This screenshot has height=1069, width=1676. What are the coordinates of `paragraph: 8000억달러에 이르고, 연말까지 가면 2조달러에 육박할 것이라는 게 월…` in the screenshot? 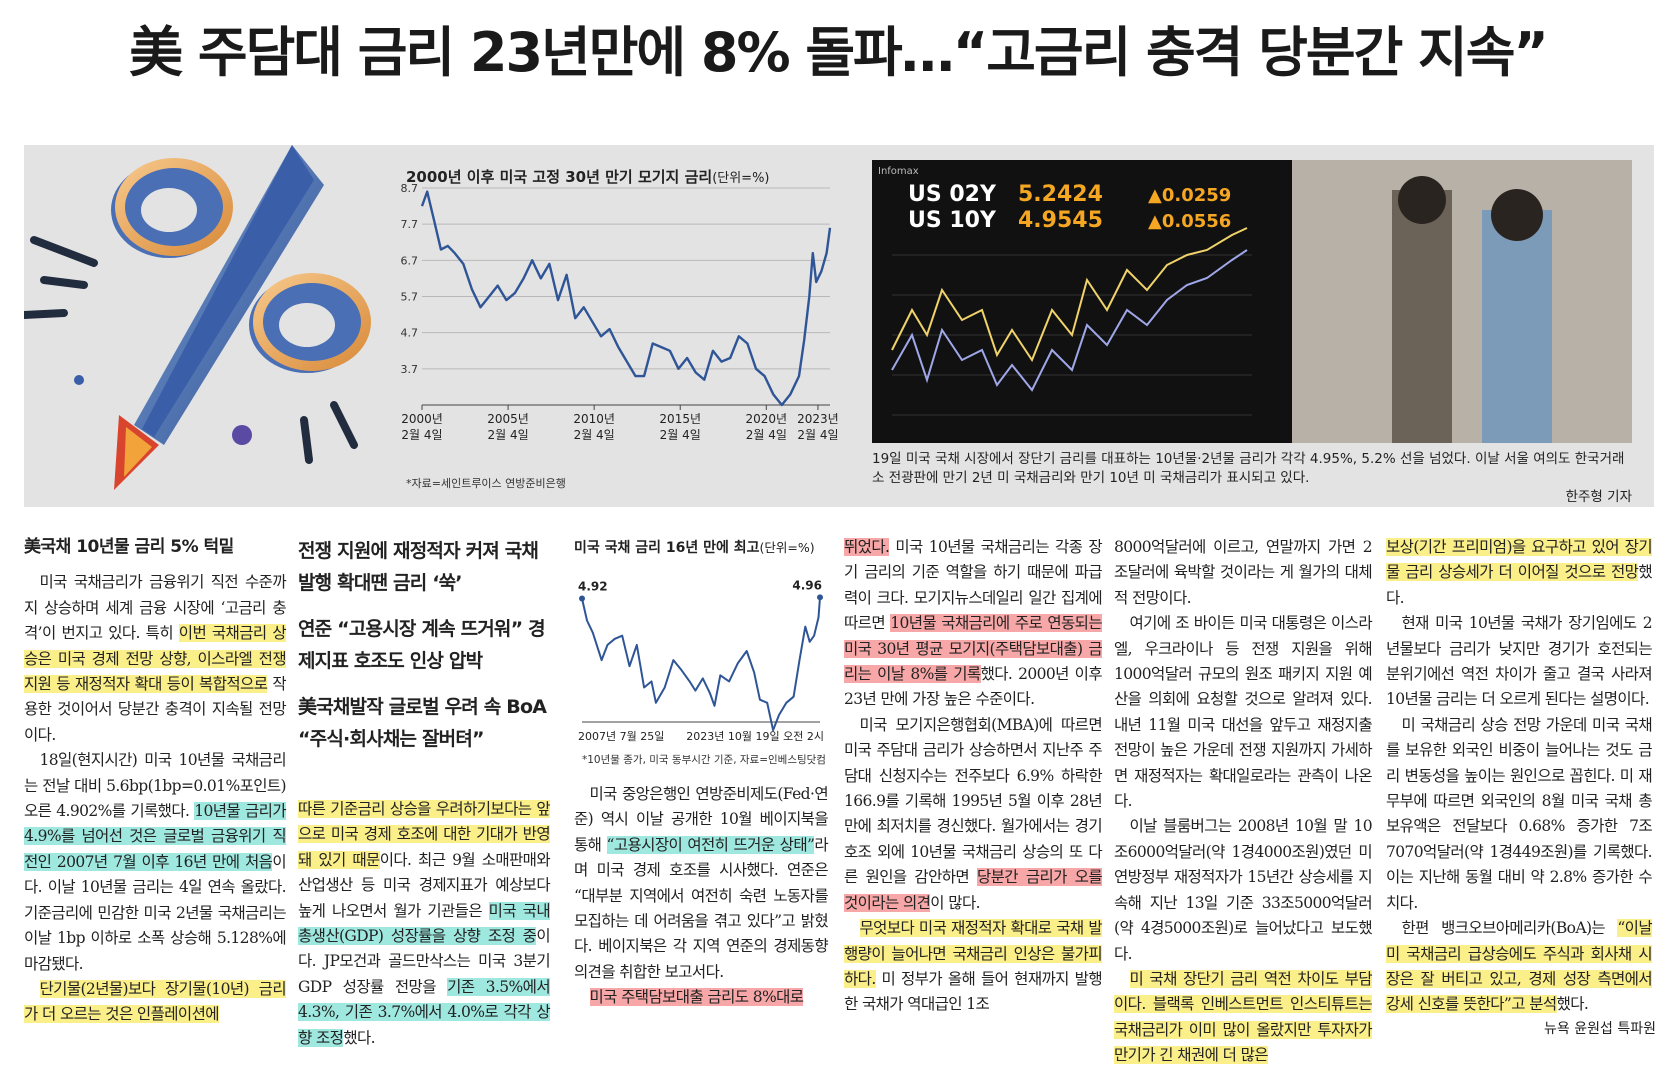 It's located at (1243, 572).